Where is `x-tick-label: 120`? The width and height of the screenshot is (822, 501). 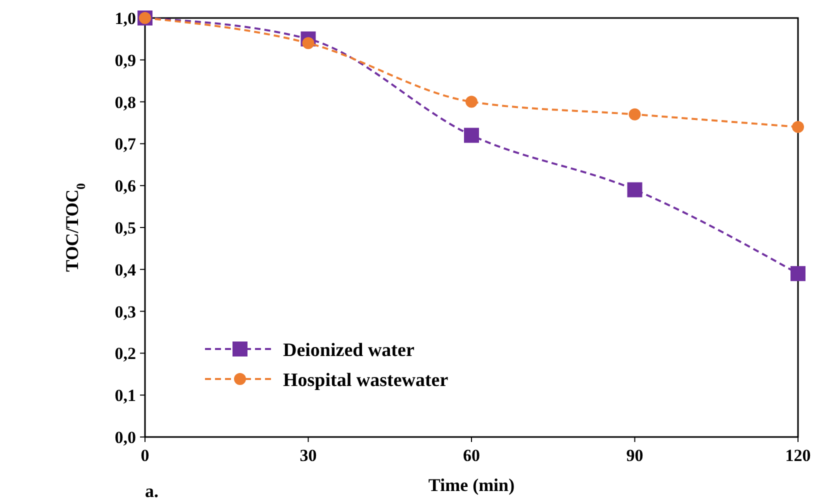
x-tick-label: 120 is located at coordinates (798, 455).